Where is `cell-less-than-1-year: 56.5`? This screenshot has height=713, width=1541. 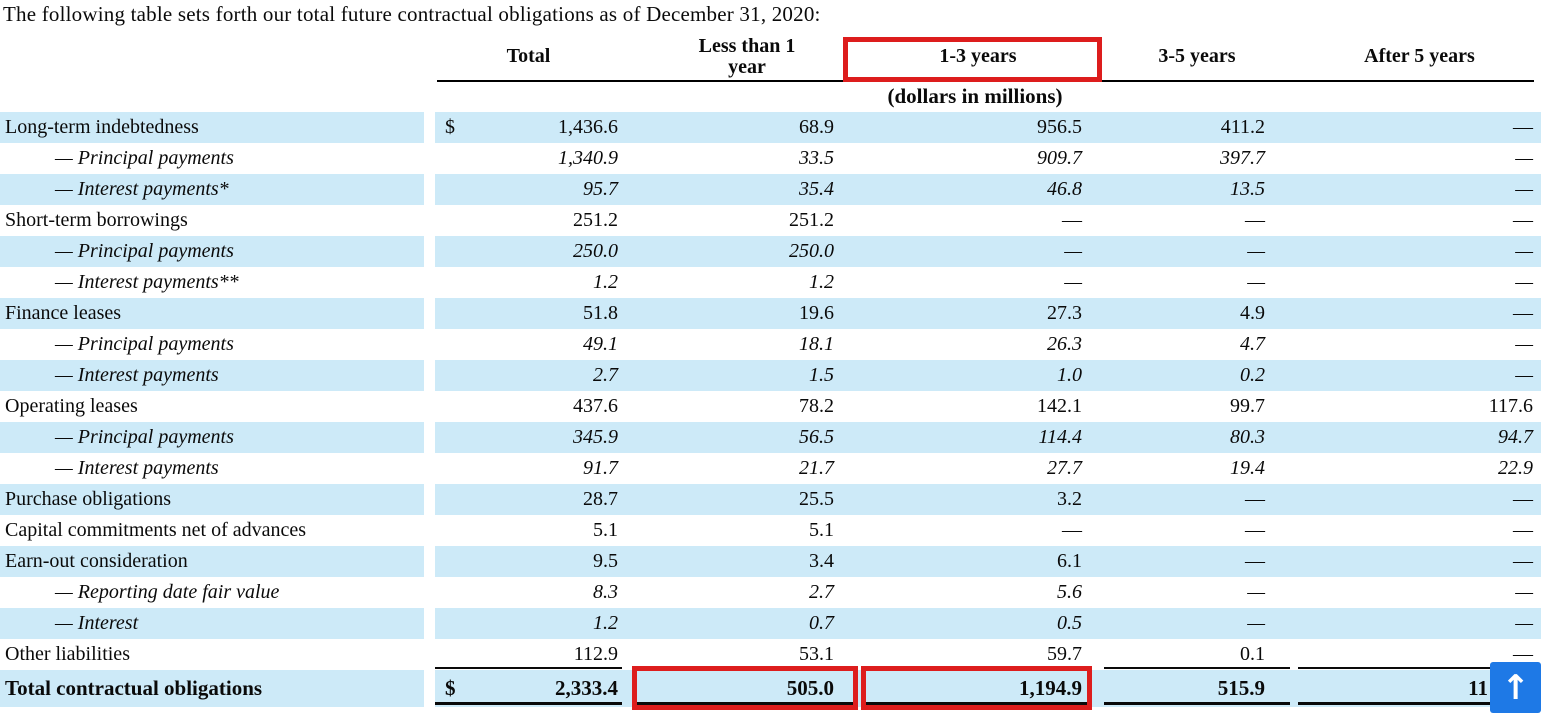 cell-less-than-1-year: 56.5 is located at coordinates (816, 437).